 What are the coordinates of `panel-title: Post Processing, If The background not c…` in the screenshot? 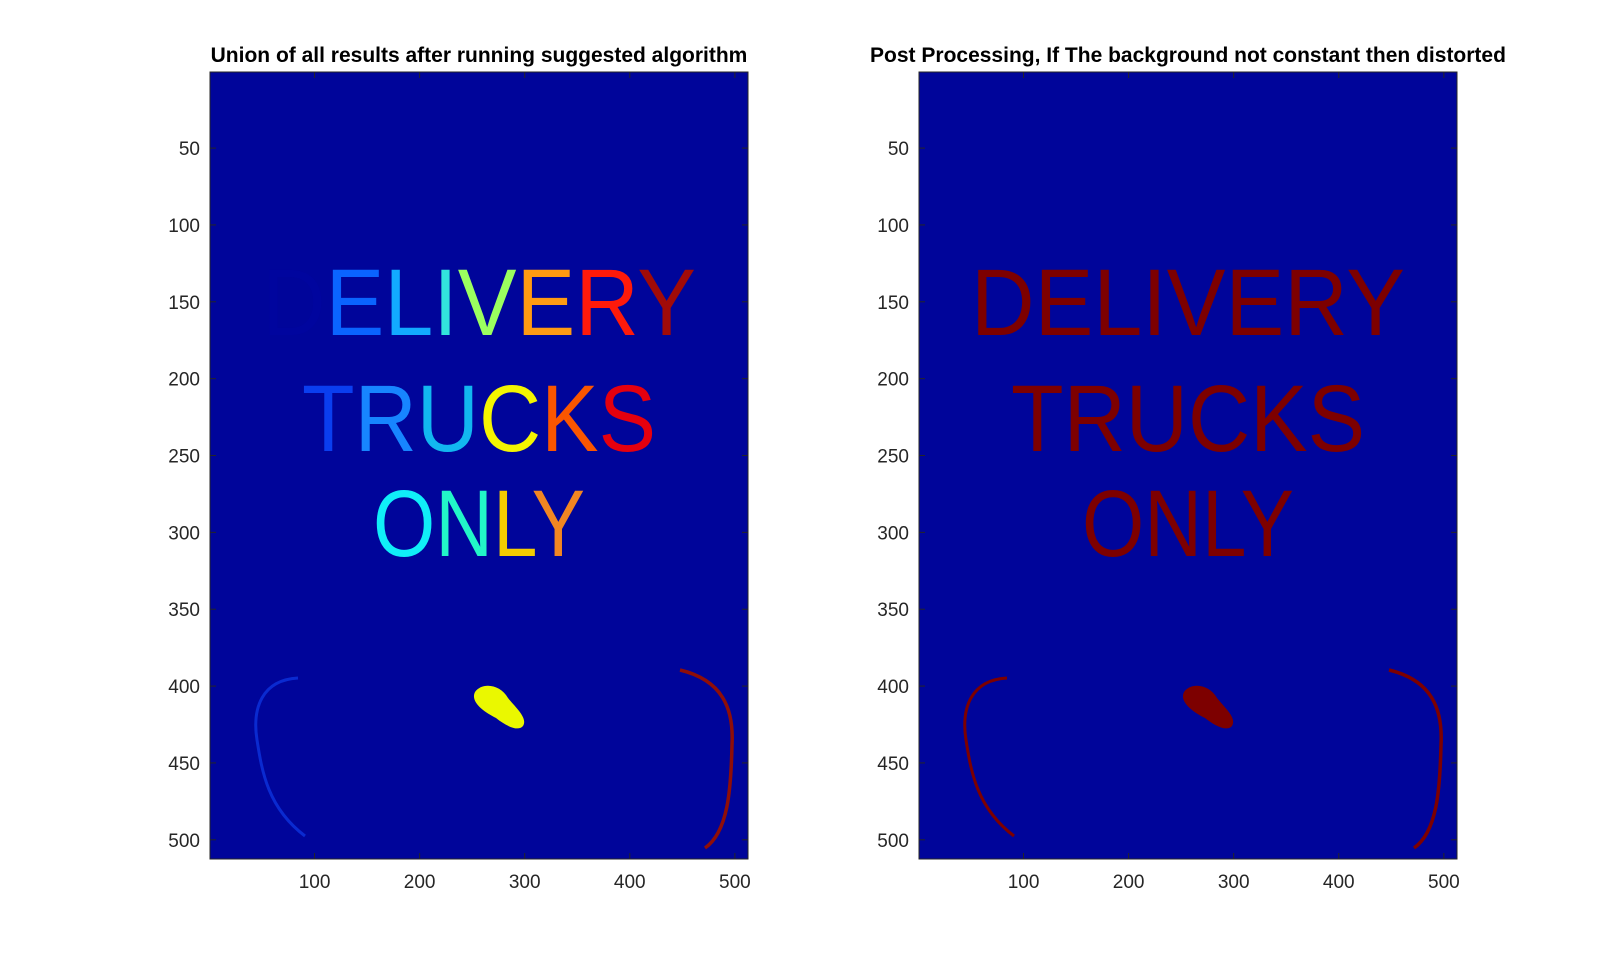 It's located at (1188, 55).